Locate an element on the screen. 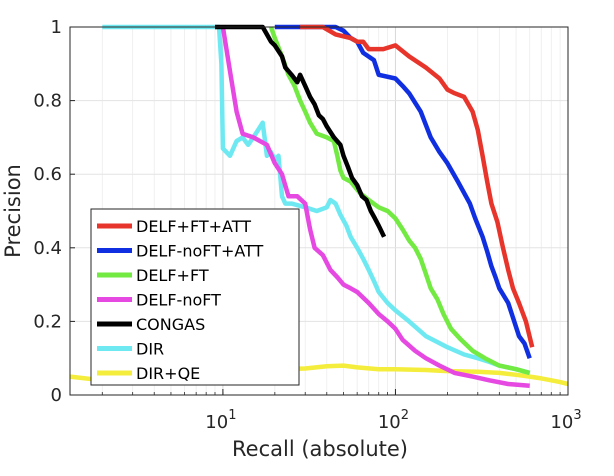  y-tick-label: 0.8 is located at coordinates (47, 101).